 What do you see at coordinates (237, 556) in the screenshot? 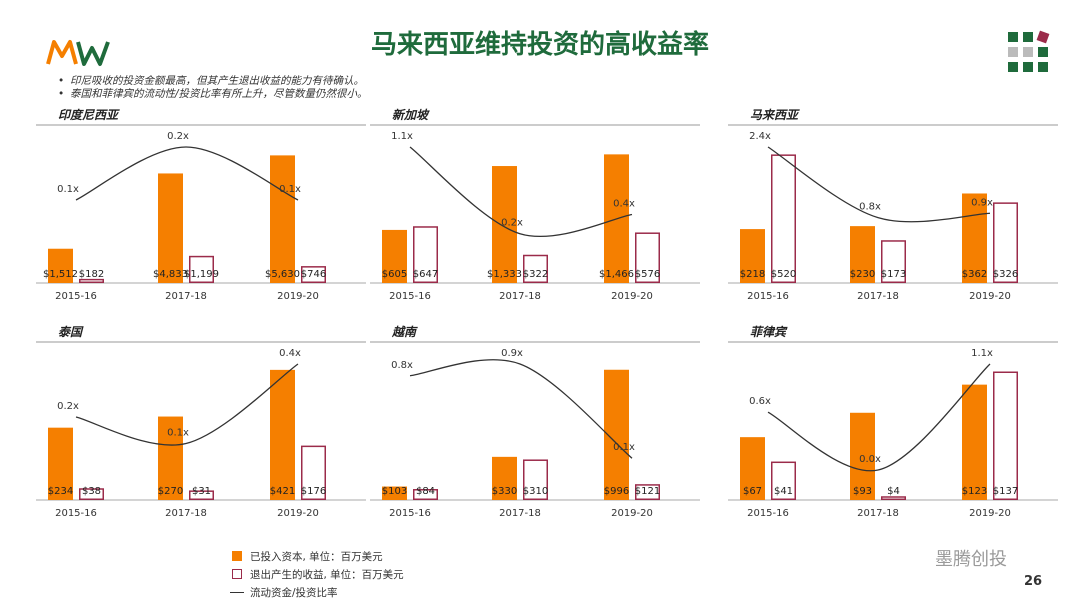
I see `legend-swatch-invested` at bounding box center [237, 556].